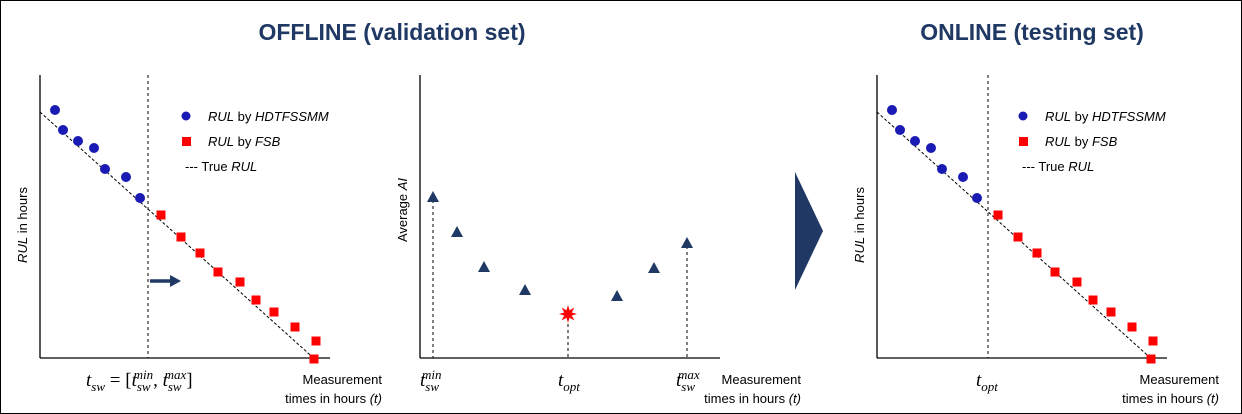  I want to click on math-part: ,, so click(158, 380).